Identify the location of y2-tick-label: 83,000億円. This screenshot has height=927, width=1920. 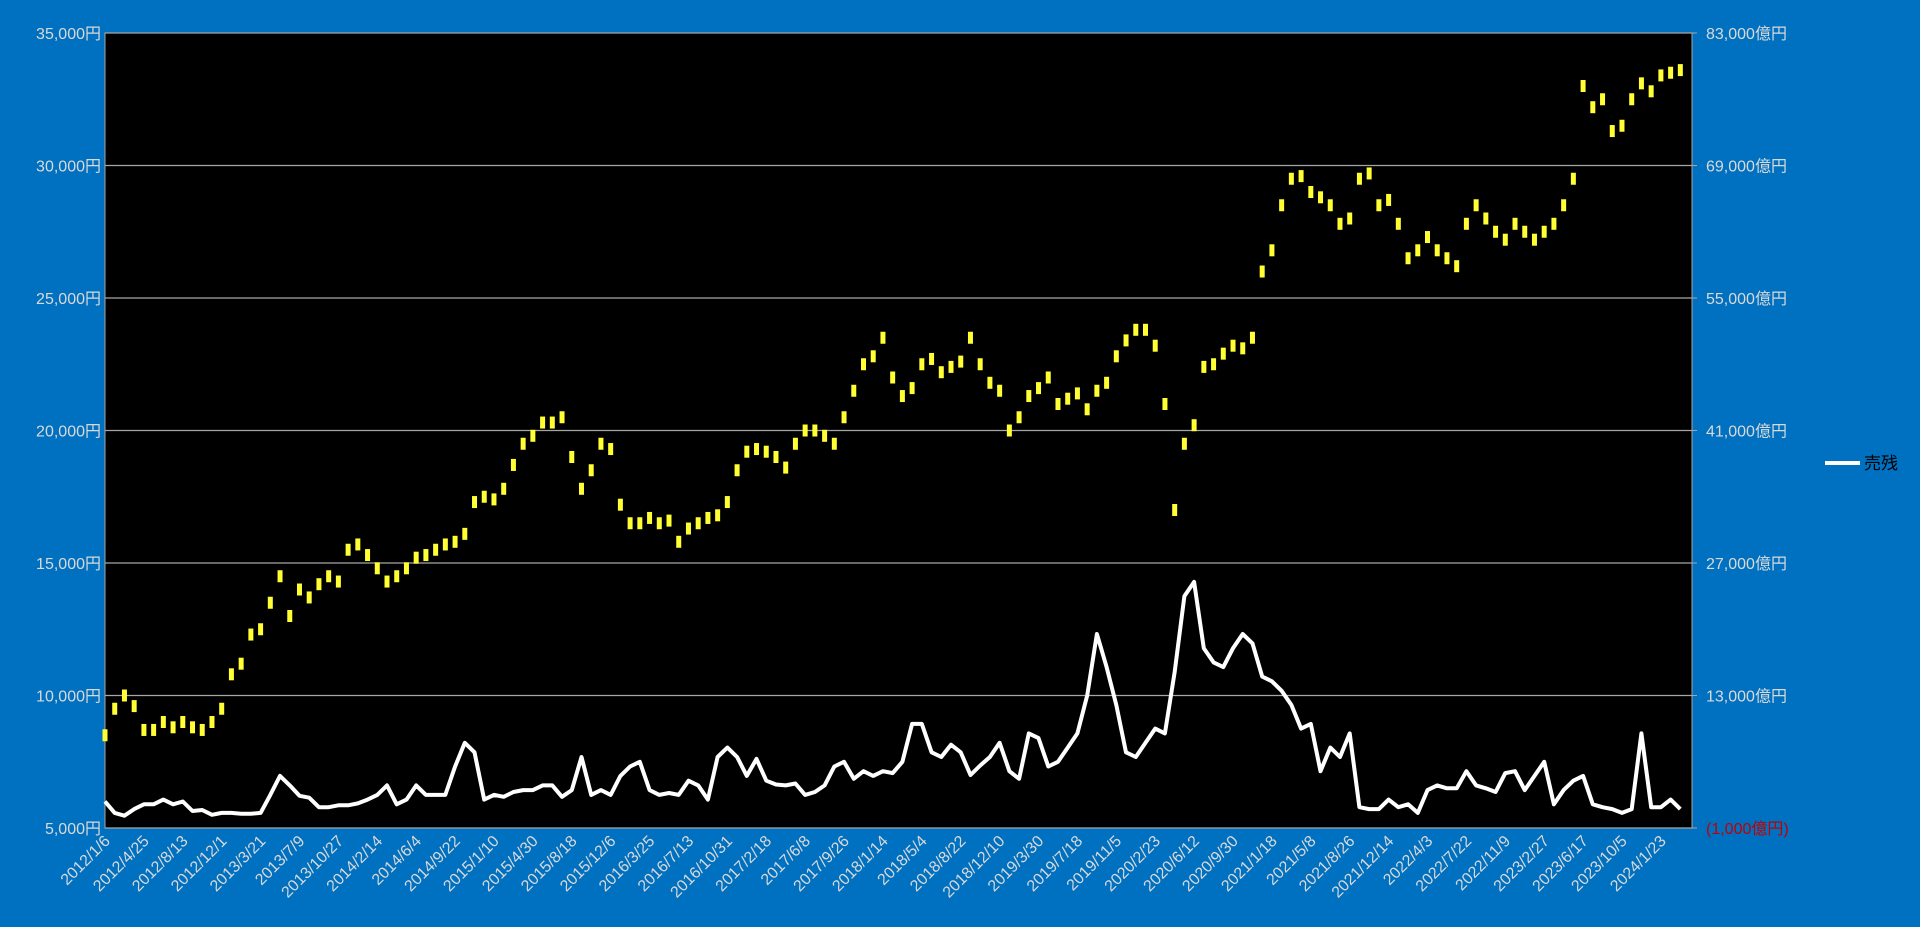
(1746, 34).